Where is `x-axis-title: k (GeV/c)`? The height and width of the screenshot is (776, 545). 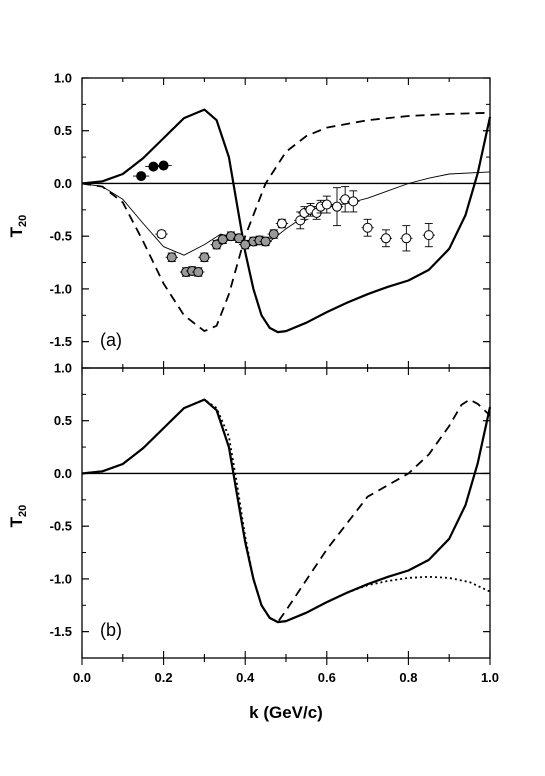 x-axis-title: k (GeV/c) is located at coordinates (286, 712).